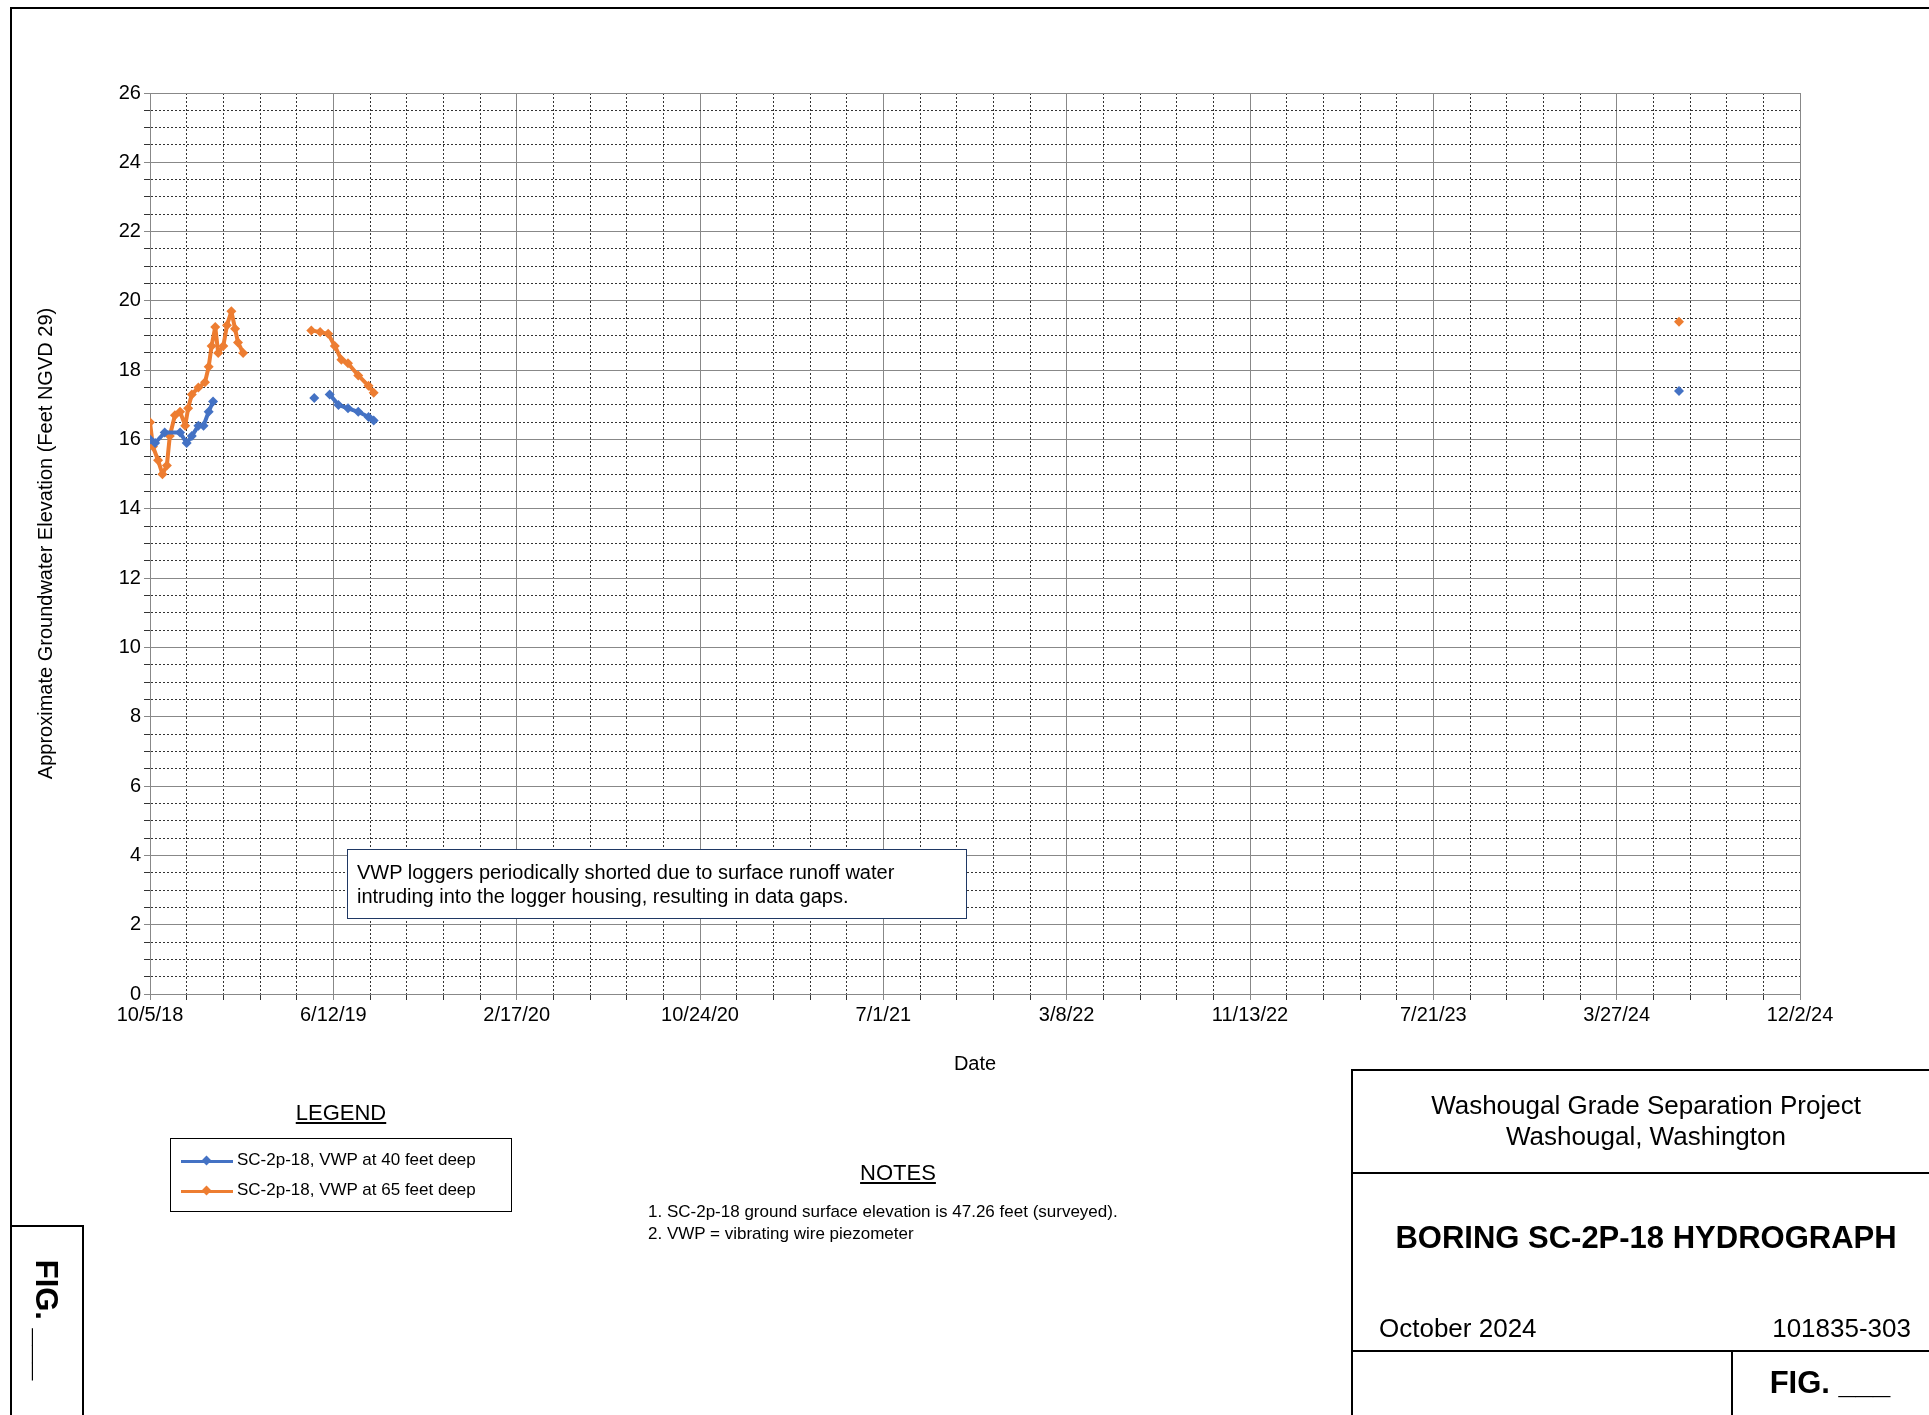  Describe the element at coordinates (781, 1234) in the screenshot. I see `text: 2. VWP = vibrating wire piezometer` at that location.